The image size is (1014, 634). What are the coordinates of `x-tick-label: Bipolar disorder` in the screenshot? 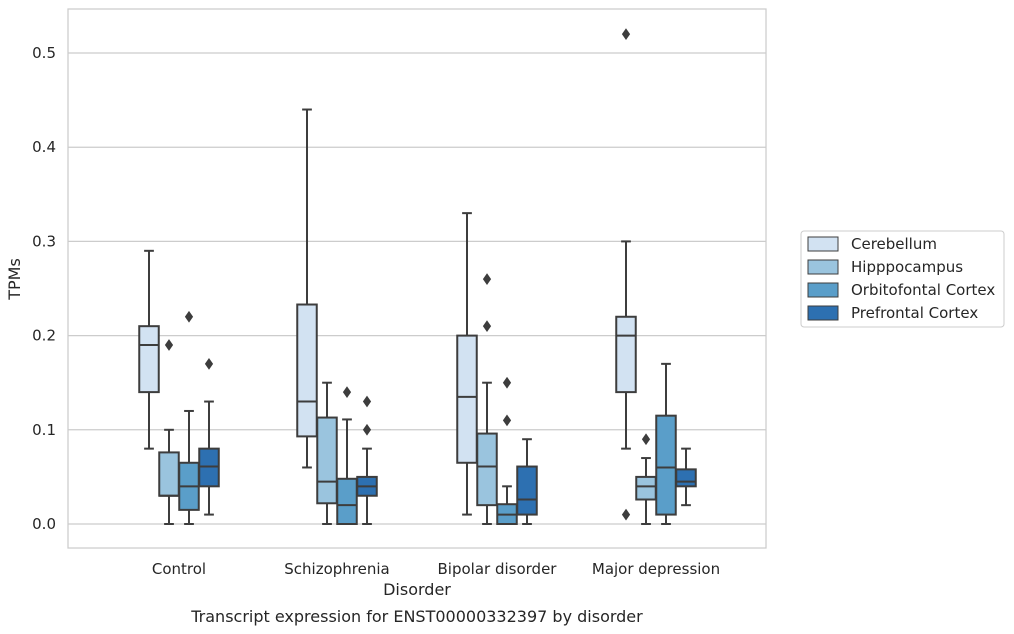 It's located at (498, 569).